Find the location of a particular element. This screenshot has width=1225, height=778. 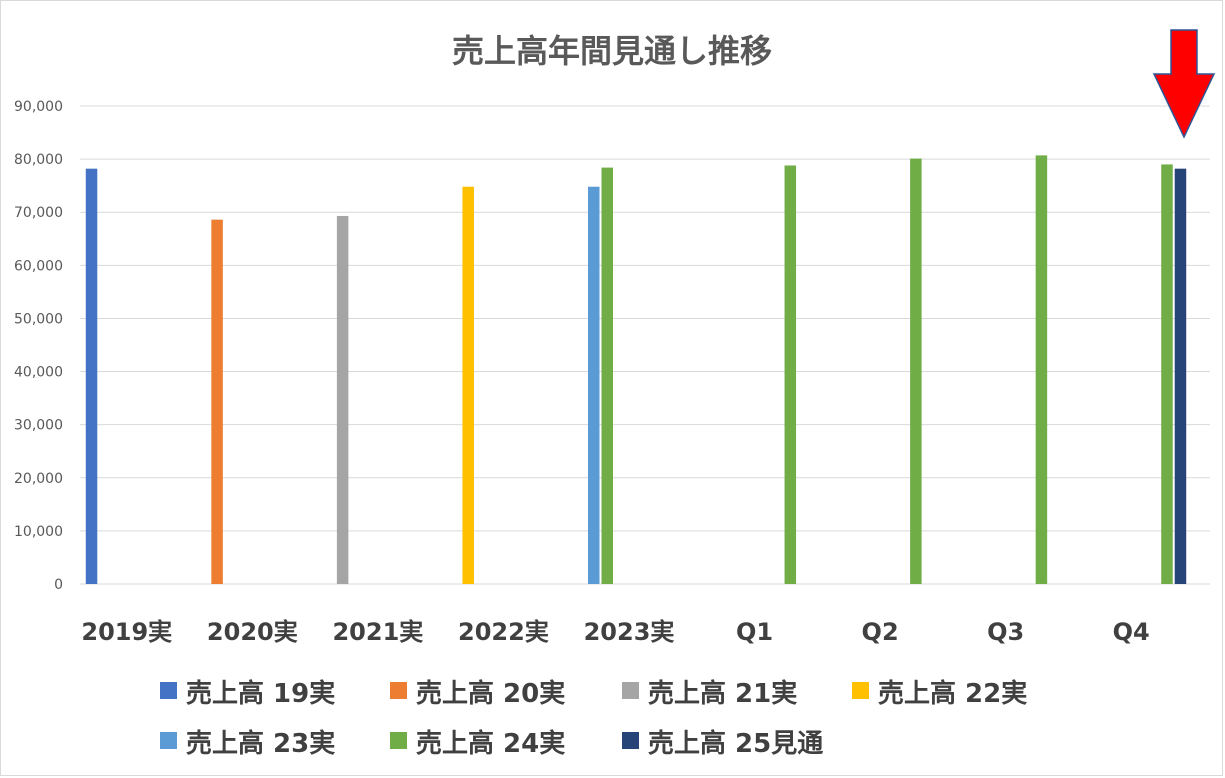

chart-title: 売上高年間見通し推移 is located at coordinates (612, 51).